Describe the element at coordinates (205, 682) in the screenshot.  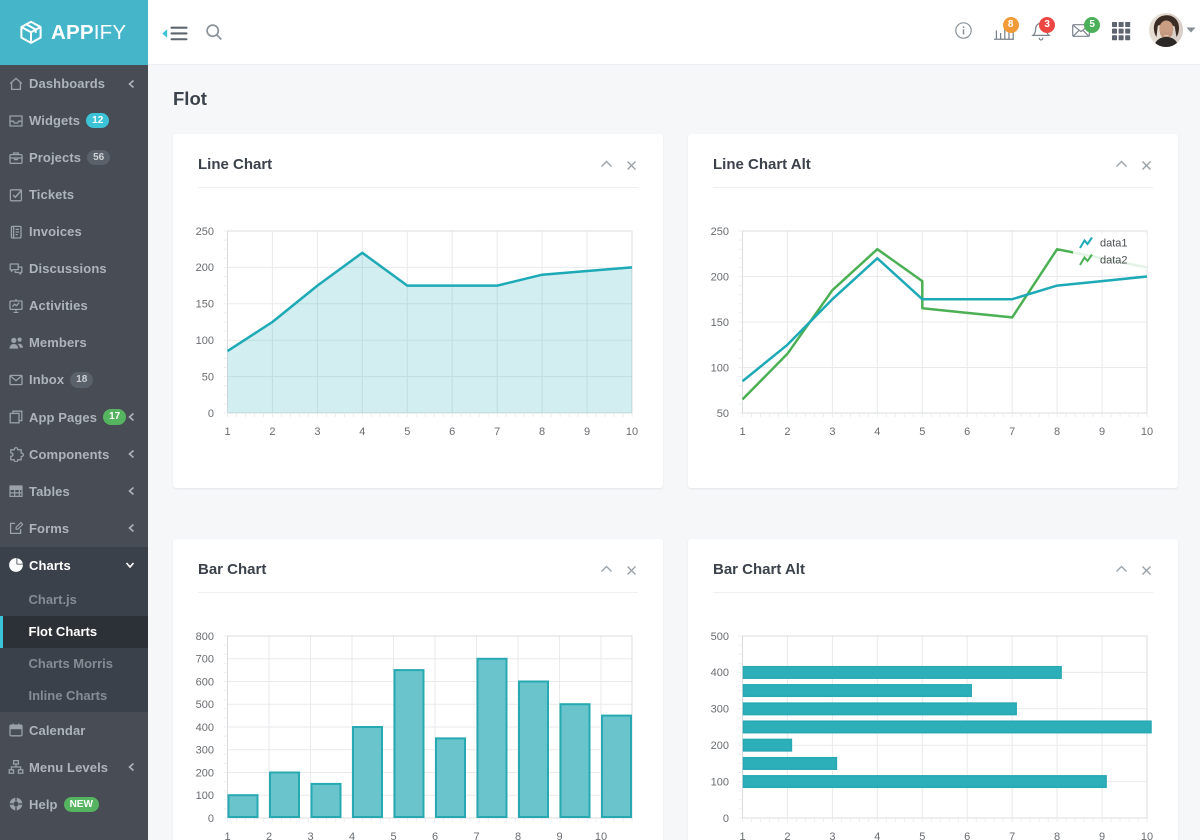
I see `svg-text: 600` at that location.